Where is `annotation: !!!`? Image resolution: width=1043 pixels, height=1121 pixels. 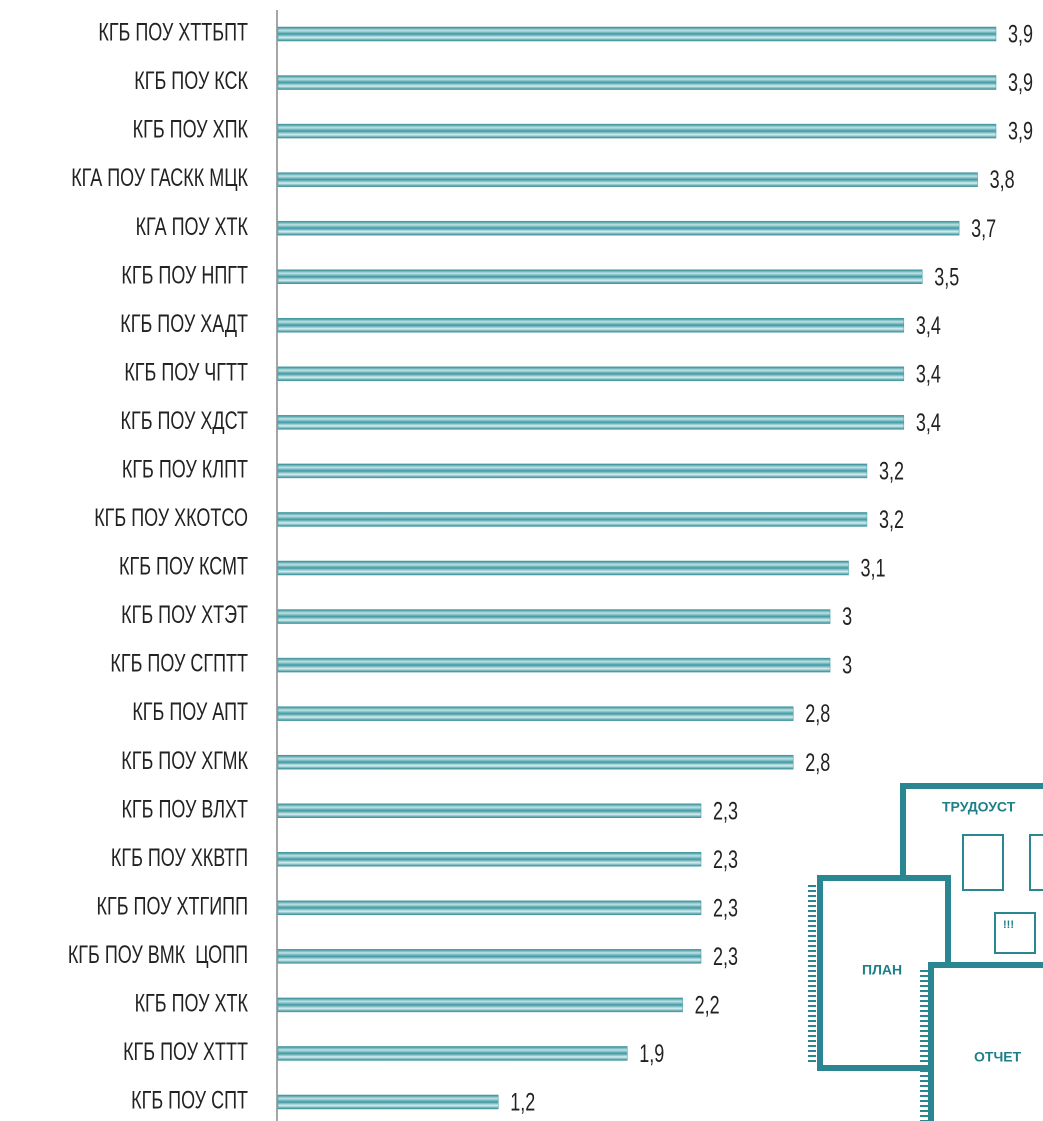
annotation: !!! is located at coordinates (1008, 925).